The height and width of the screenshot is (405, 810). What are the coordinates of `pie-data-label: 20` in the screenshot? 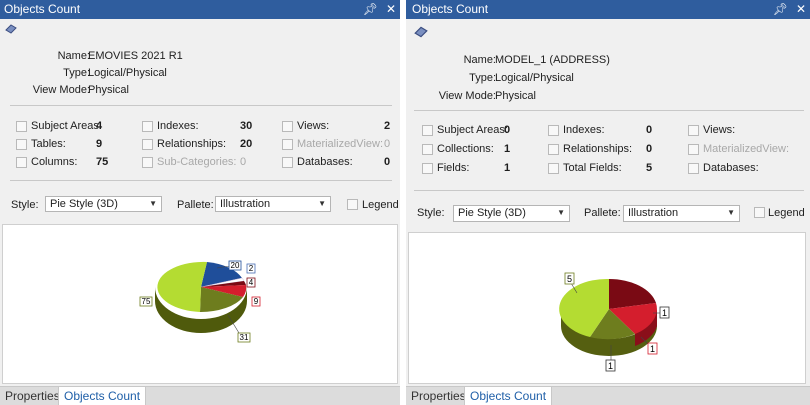 It's located at (235, 265).